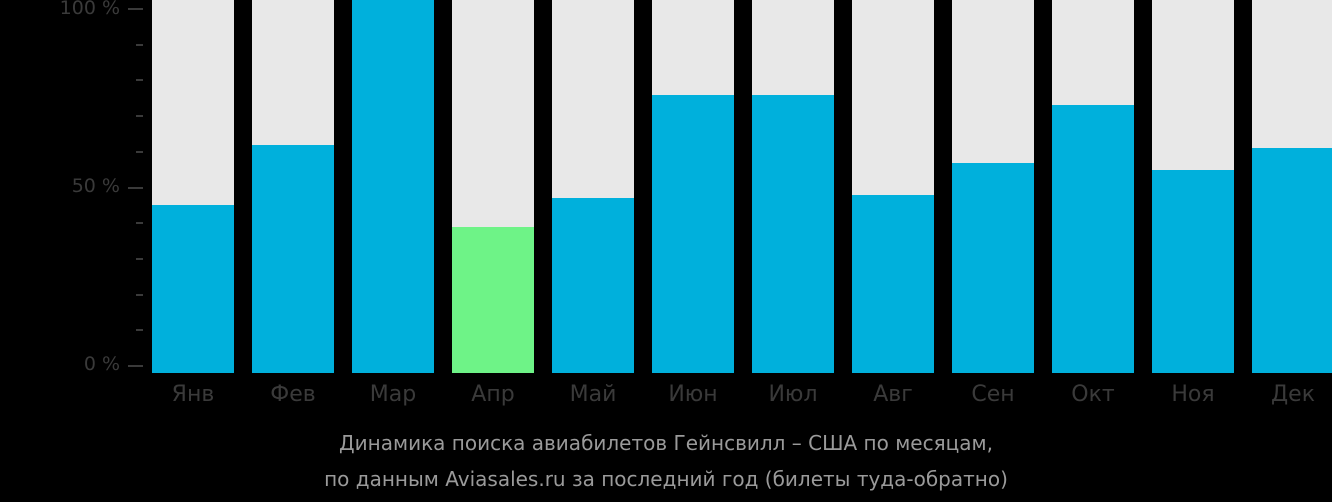 This screenshot has height=502, width=1332. What do you see at coordinates (101, 364) in the screenshot?
I see `y-label-0: 0 %` at bounding box center [101, 364].